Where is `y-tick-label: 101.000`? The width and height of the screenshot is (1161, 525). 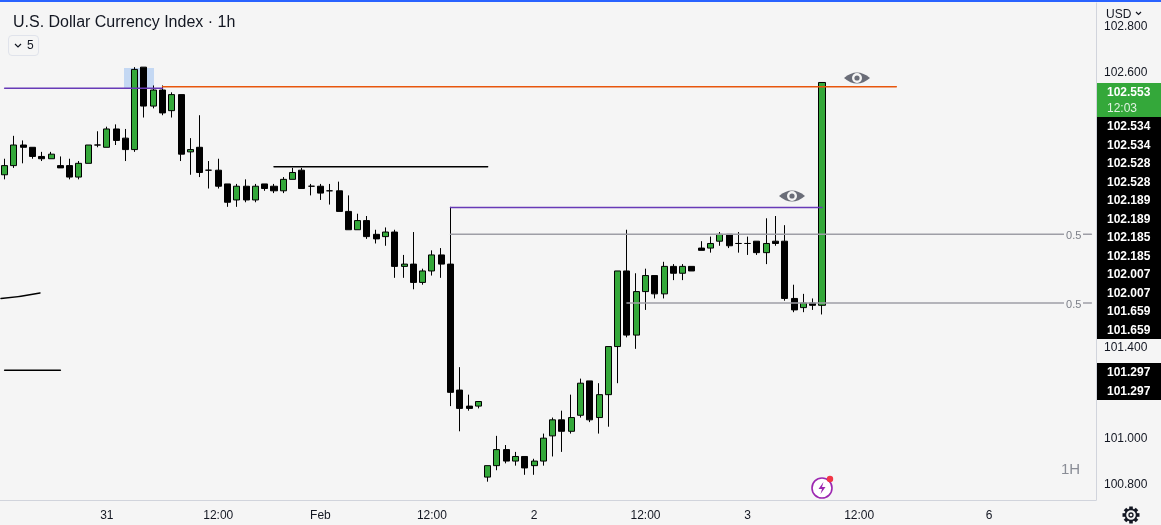
y-tick-label: 101.000 is located at coordinates (1126, 438).